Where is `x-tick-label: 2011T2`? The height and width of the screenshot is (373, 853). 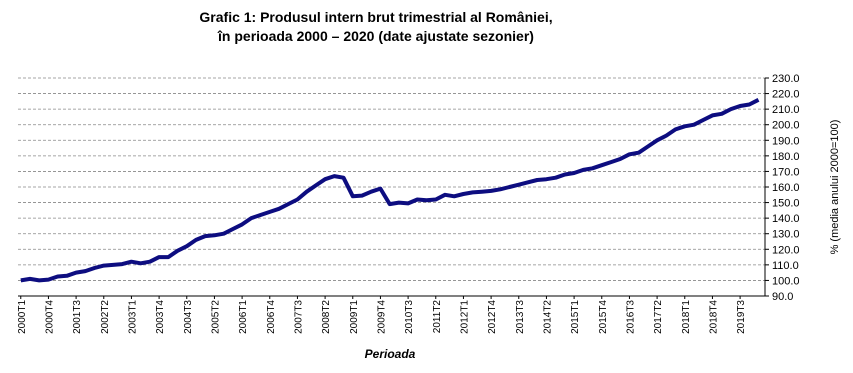 x-tick-label: 2011T2 is located at coordinates (437, 317).